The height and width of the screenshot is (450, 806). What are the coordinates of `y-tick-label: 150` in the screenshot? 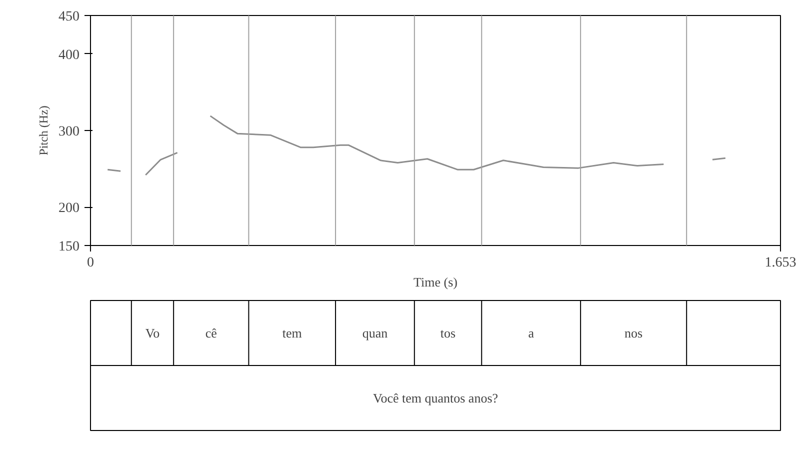 It's located at (69, 247).